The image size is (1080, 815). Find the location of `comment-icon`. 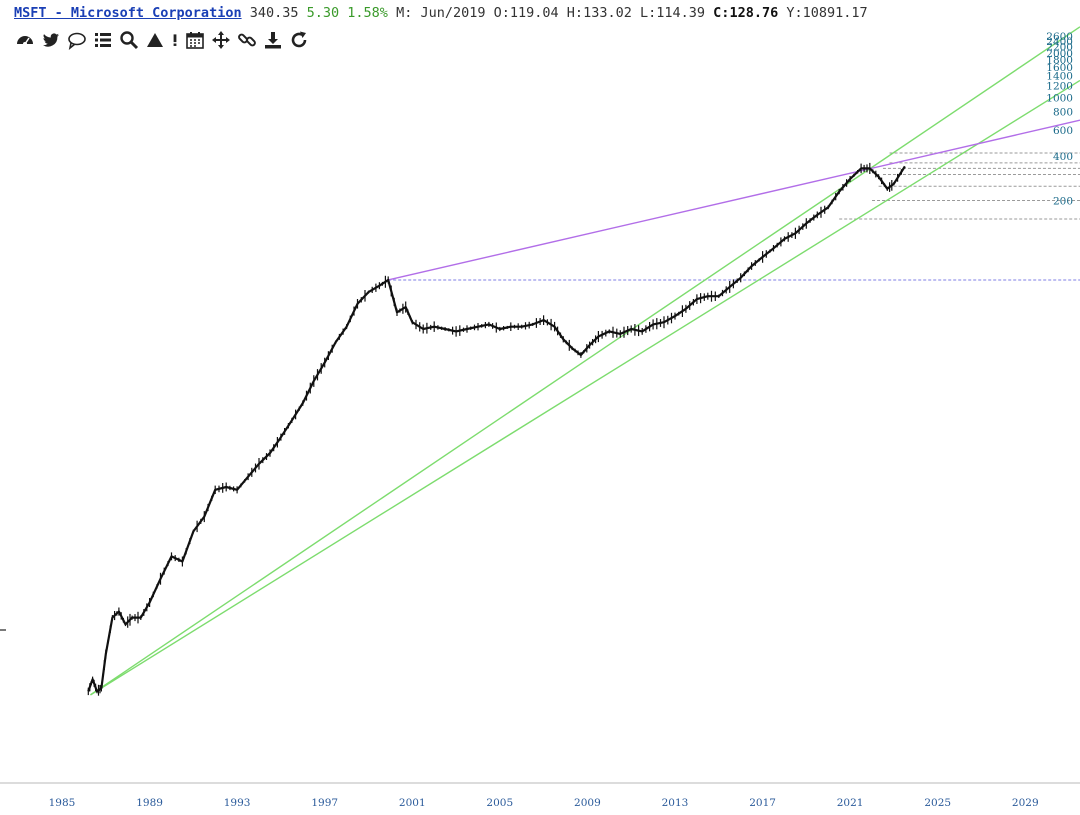

comment-icon is located at coordinates (77, 41).